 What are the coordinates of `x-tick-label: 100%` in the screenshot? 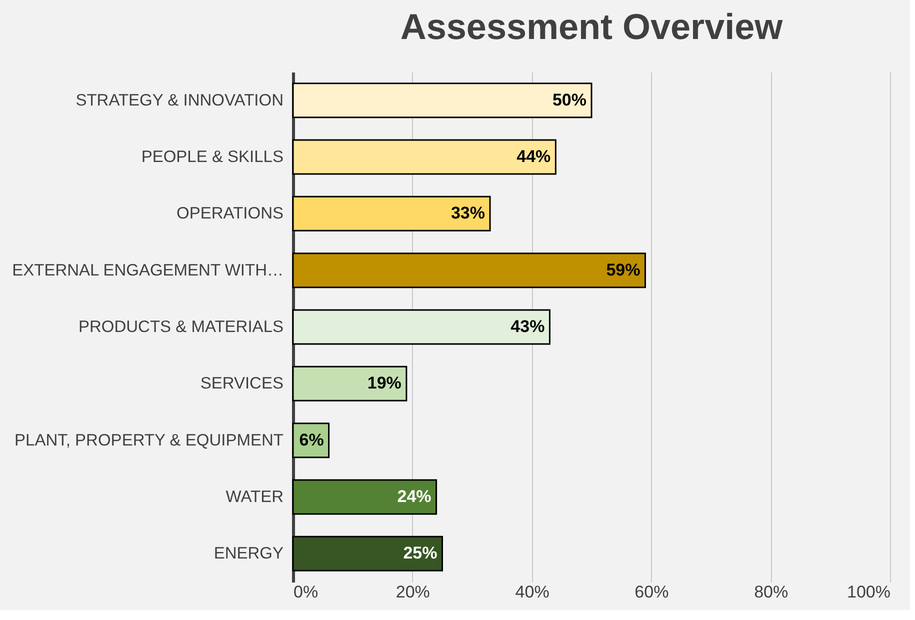 It's located at (868, 592).